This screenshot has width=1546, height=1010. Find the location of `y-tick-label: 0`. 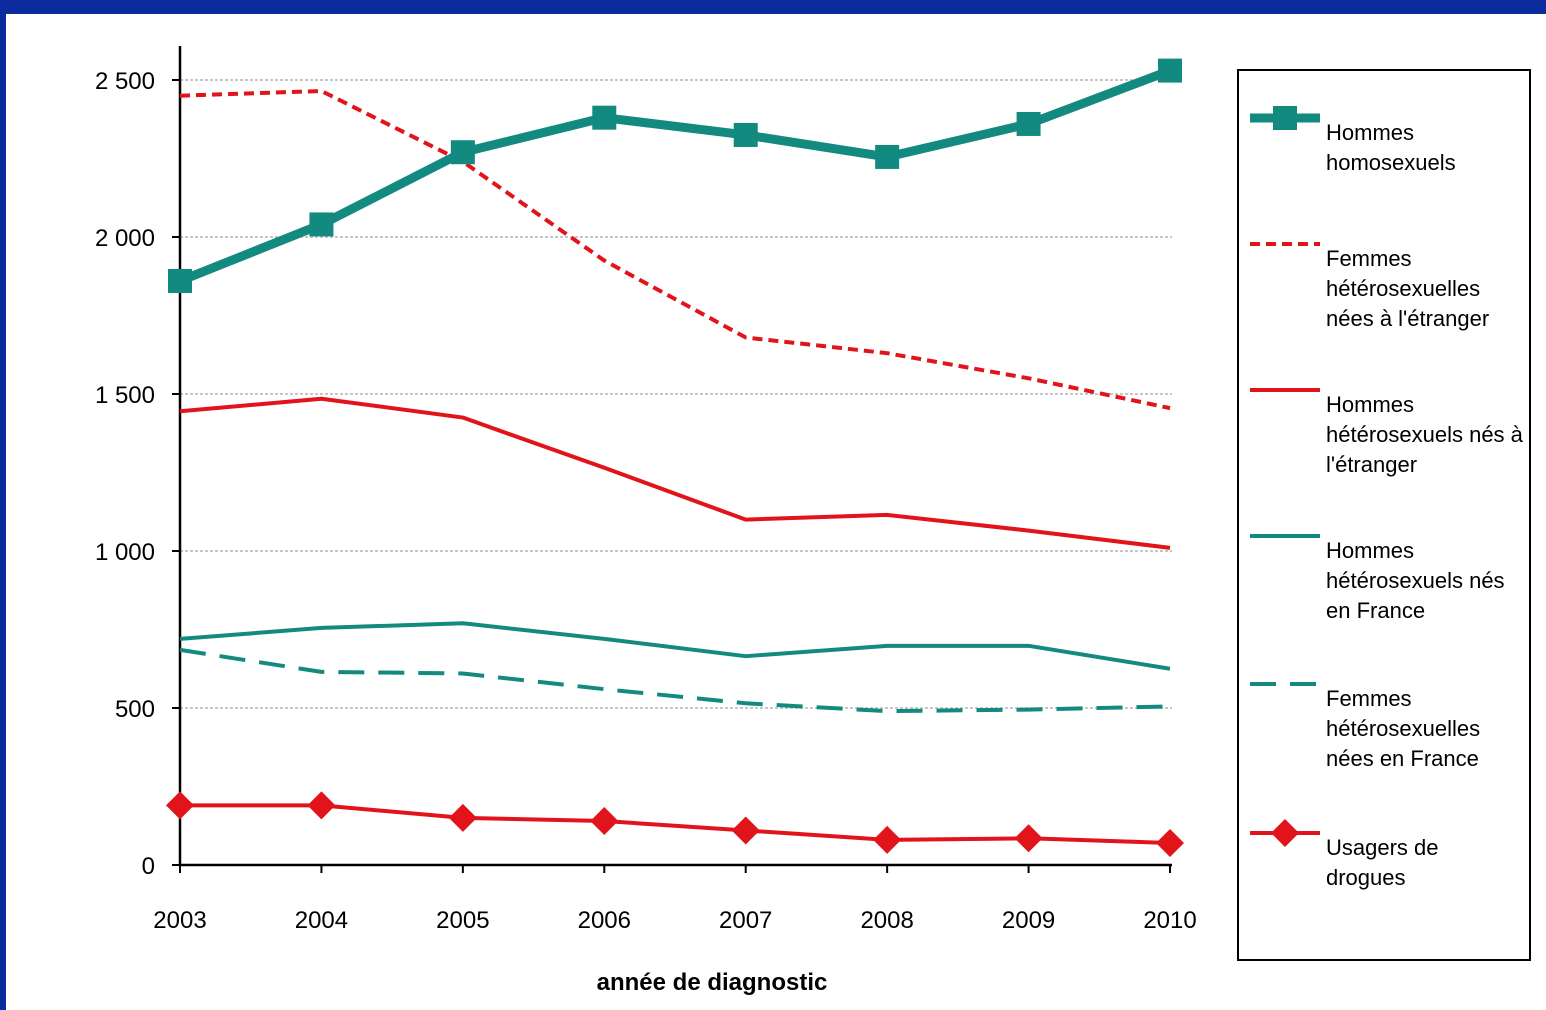

y-tick-label: 0 is located at coordinates (148, 866).